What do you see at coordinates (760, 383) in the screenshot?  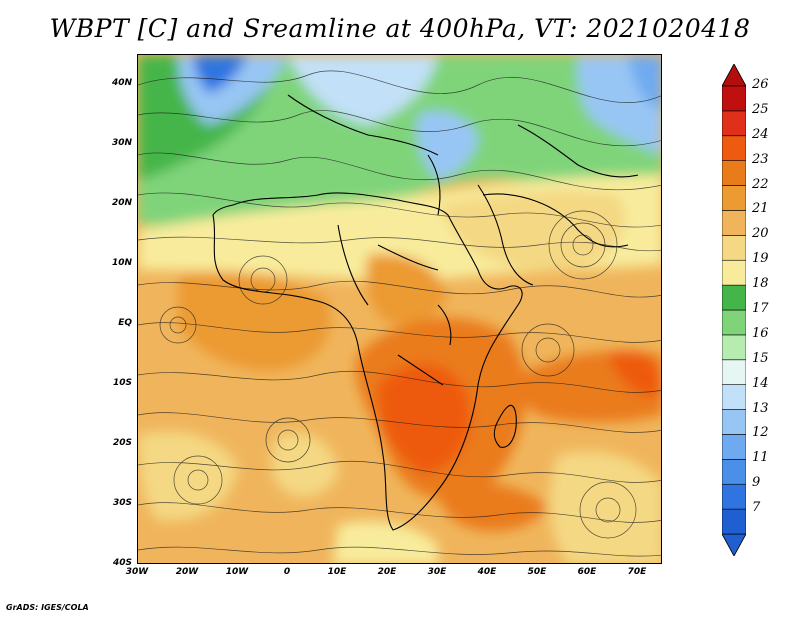 I see `colorbar-label: 14` at bounding box center [760, 383].